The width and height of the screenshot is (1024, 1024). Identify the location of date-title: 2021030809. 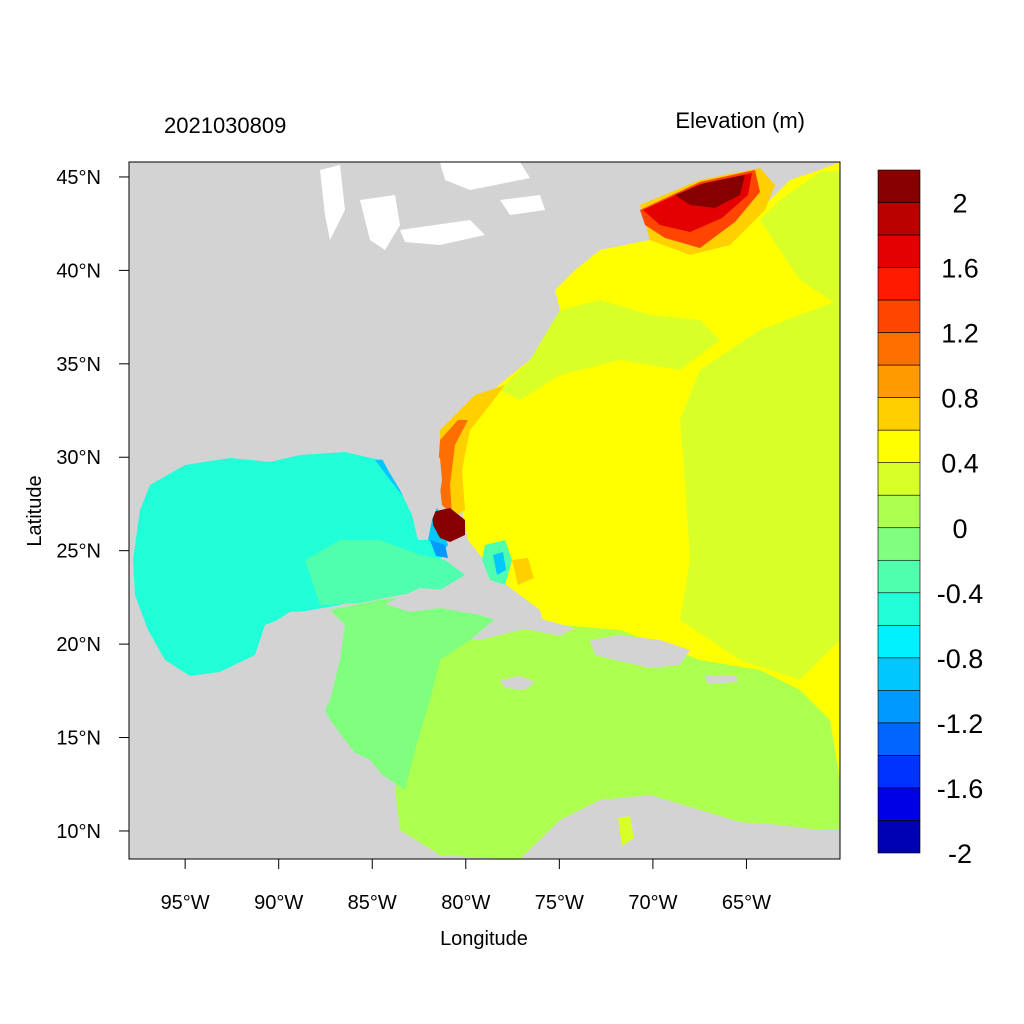
(225, 125).